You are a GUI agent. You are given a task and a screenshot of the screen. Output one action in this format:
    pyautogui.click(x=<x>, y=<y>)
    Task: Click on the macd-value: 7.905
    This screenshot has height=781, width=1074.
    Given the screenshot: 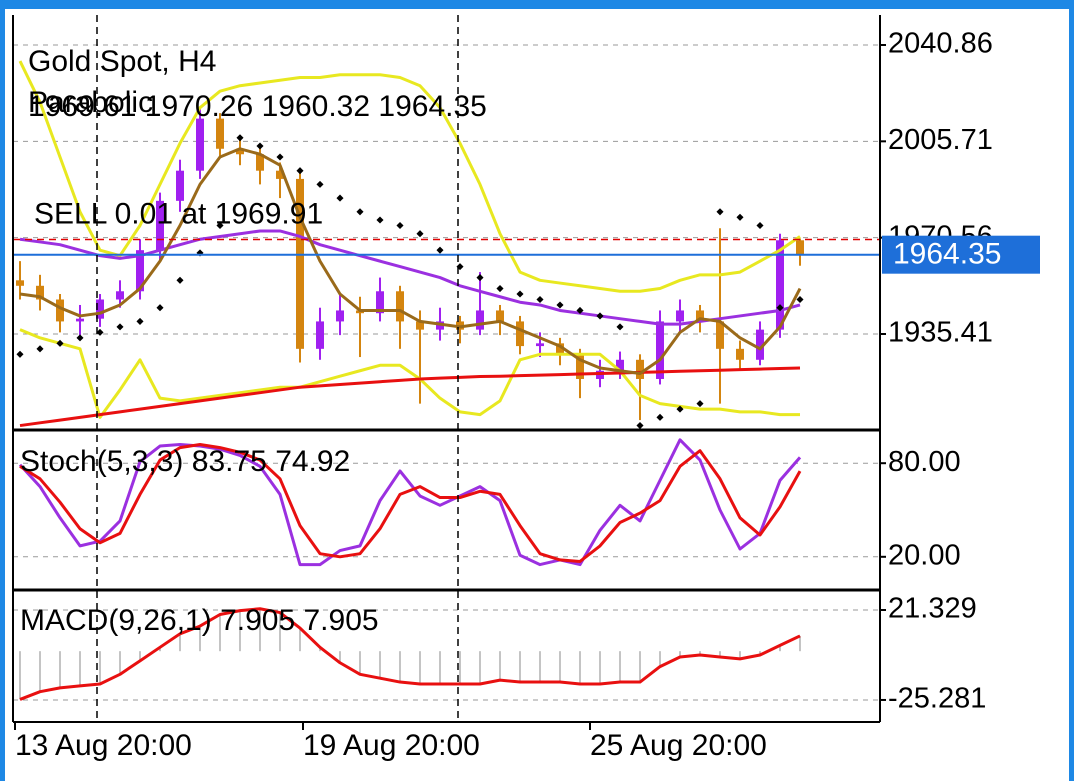 What is the action you would take?
    pyautogui.click(x=257, y=620)
    